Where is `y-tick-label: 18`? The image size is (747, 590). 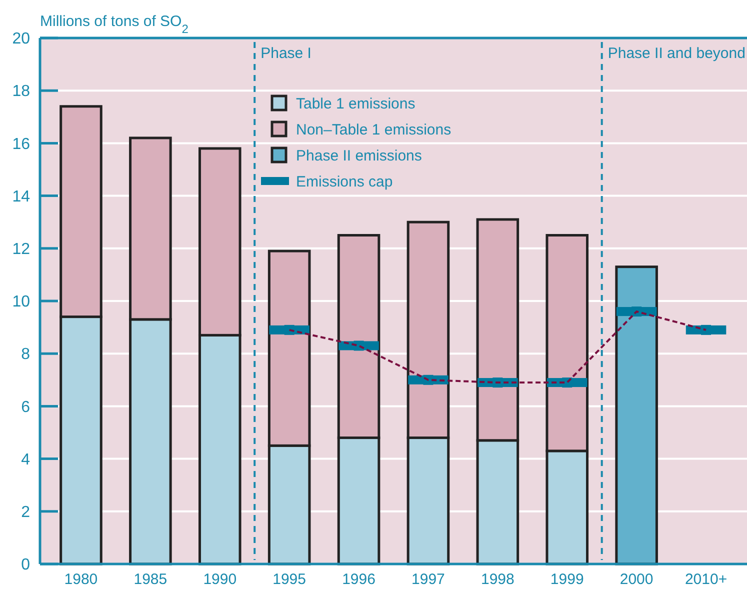 y-tick-label: 18 is located at coordinates (21, 91).